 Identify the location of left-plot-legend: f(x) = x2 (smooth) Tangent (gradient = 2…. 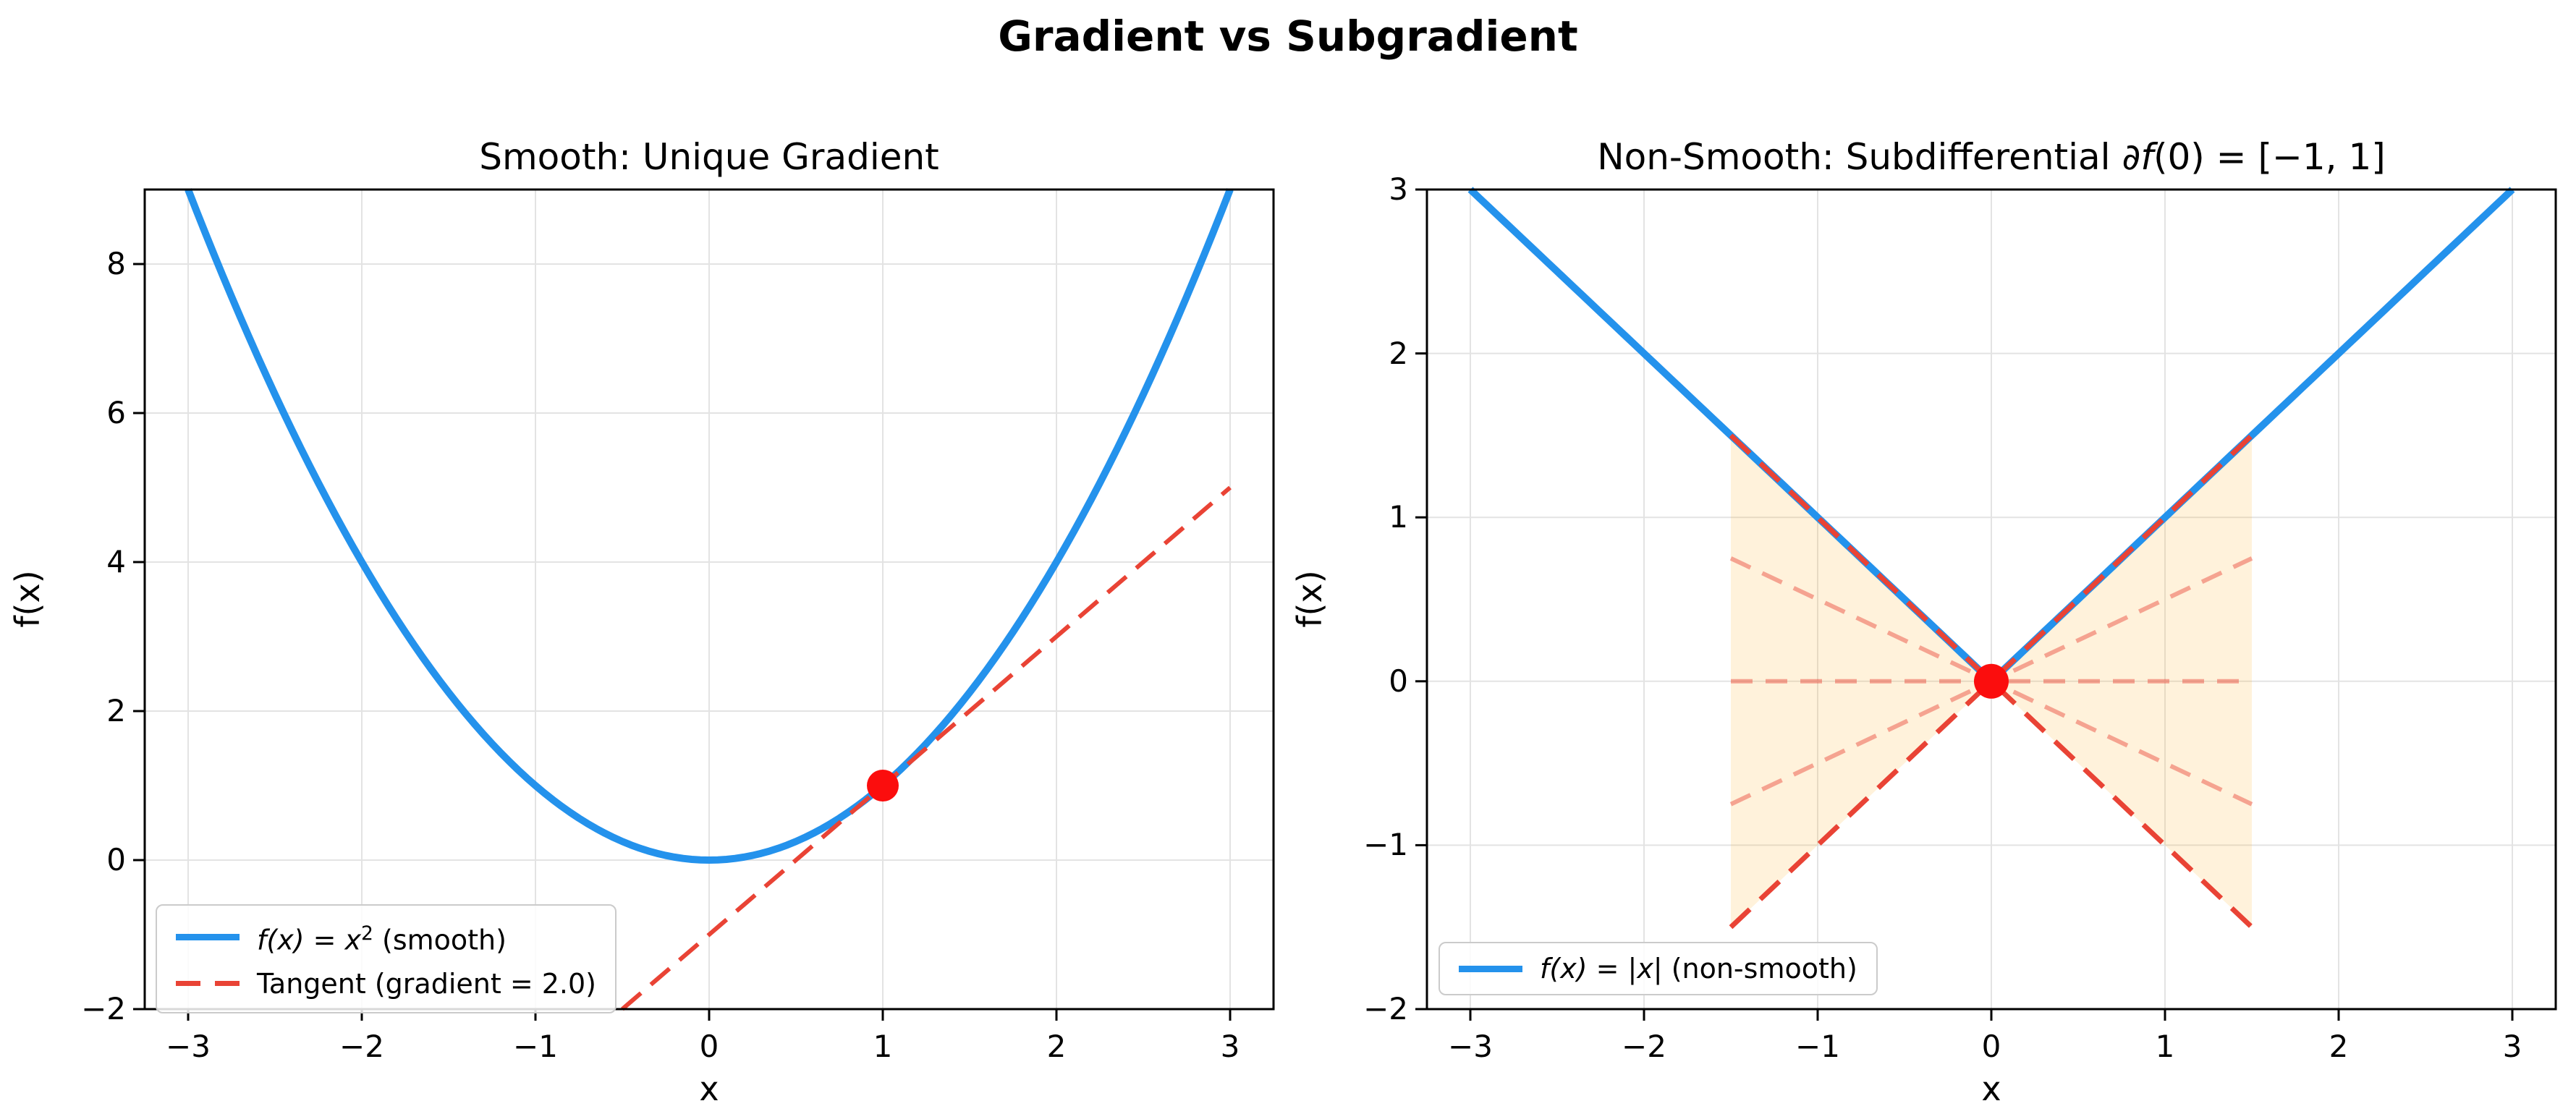
(386, 958).